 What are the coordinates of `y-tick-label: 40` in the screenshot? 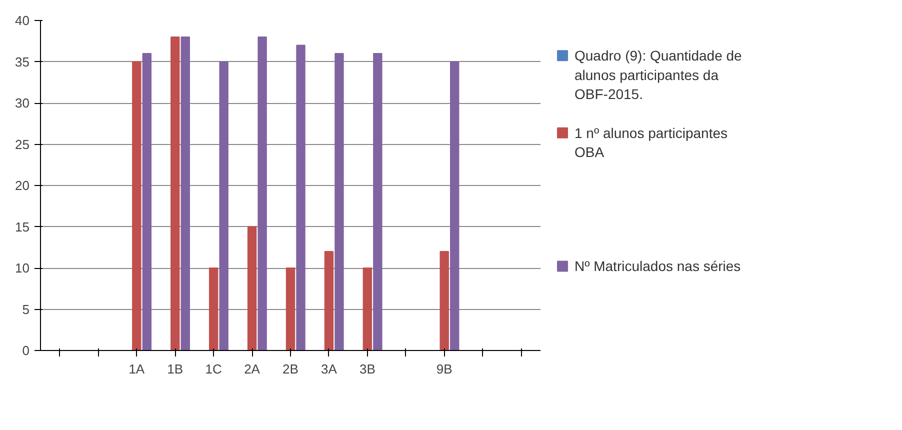 It's located at (22, 20).